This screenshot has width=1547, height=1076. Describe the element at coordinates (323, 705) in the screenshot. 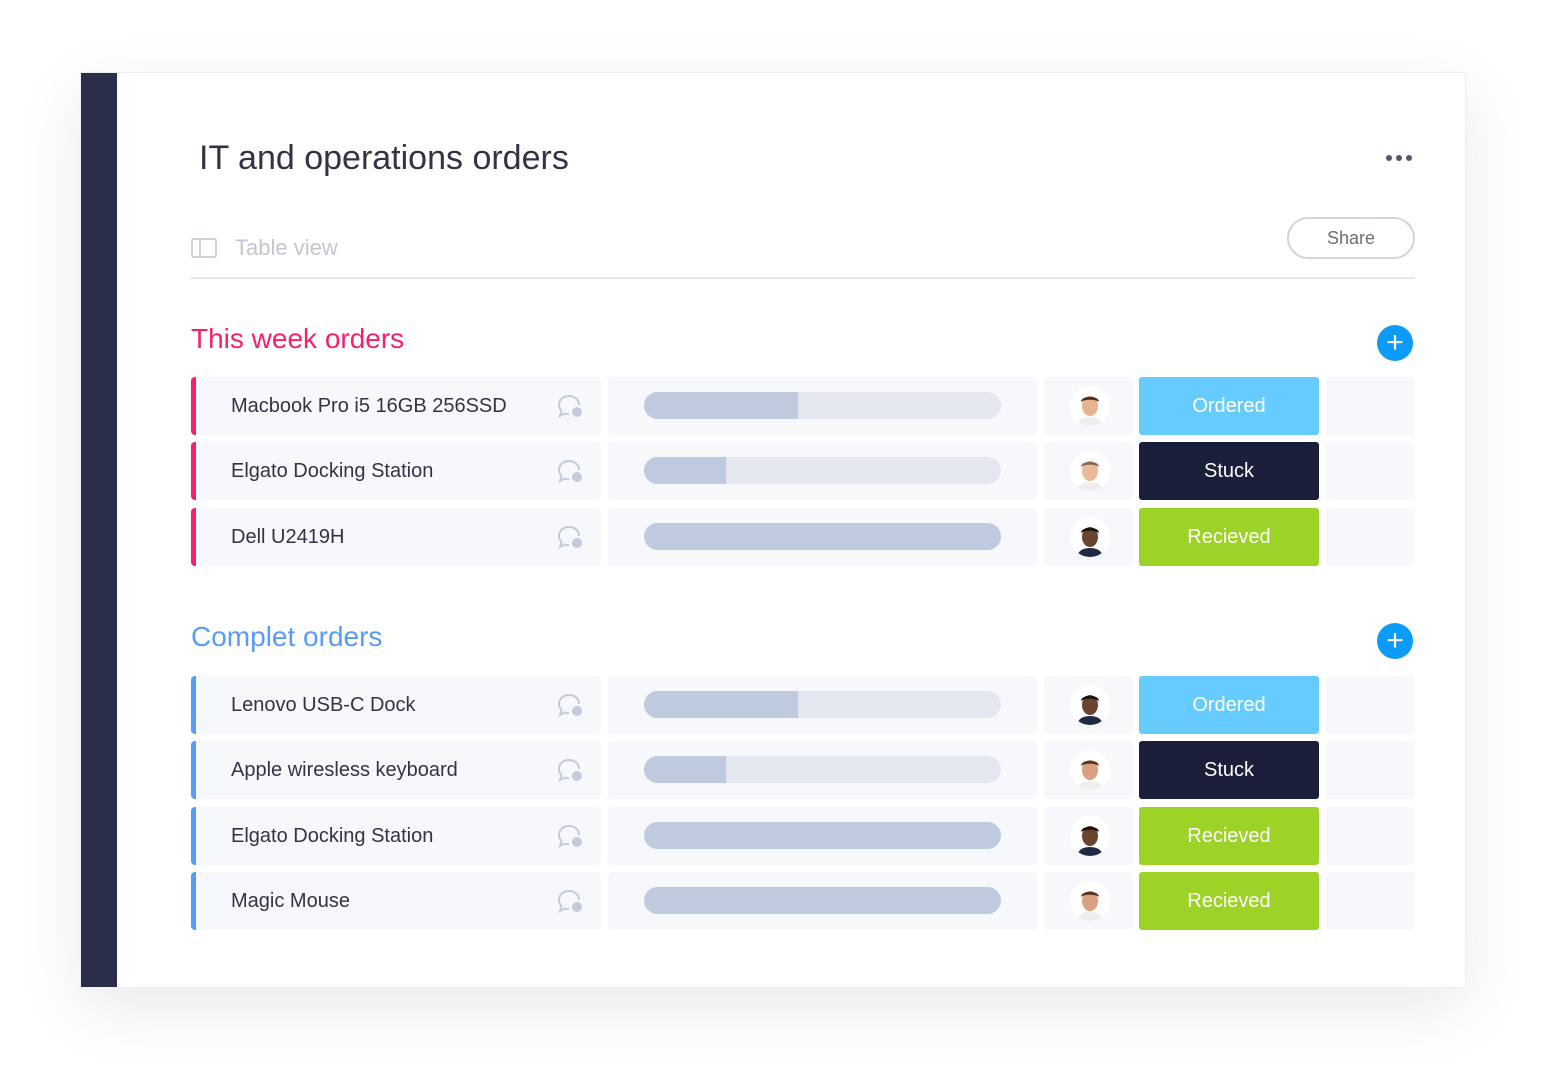

I see `item-name: Lenovo USB-C Dock` at that location.